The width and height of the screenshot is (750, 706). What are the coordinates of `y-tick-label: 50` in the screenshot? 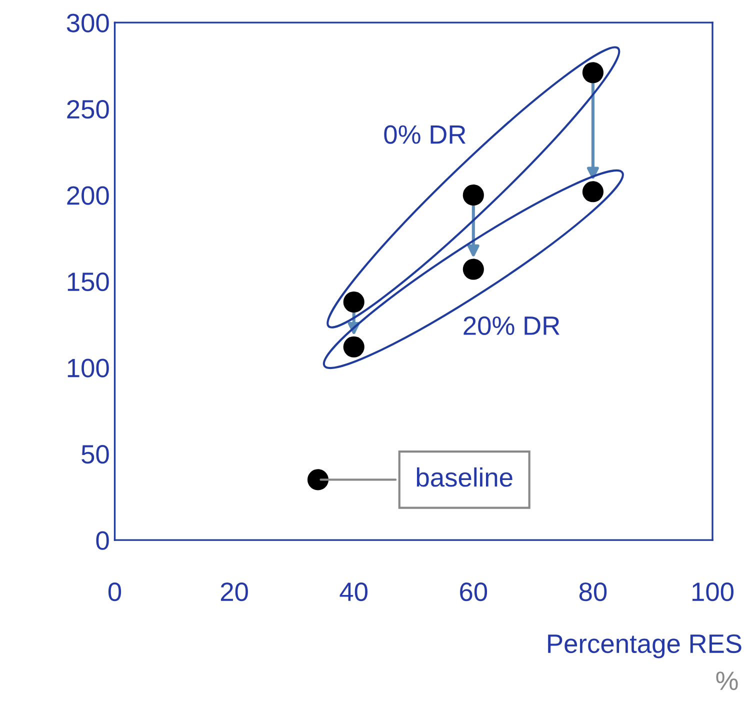 It's located at (95, 454).